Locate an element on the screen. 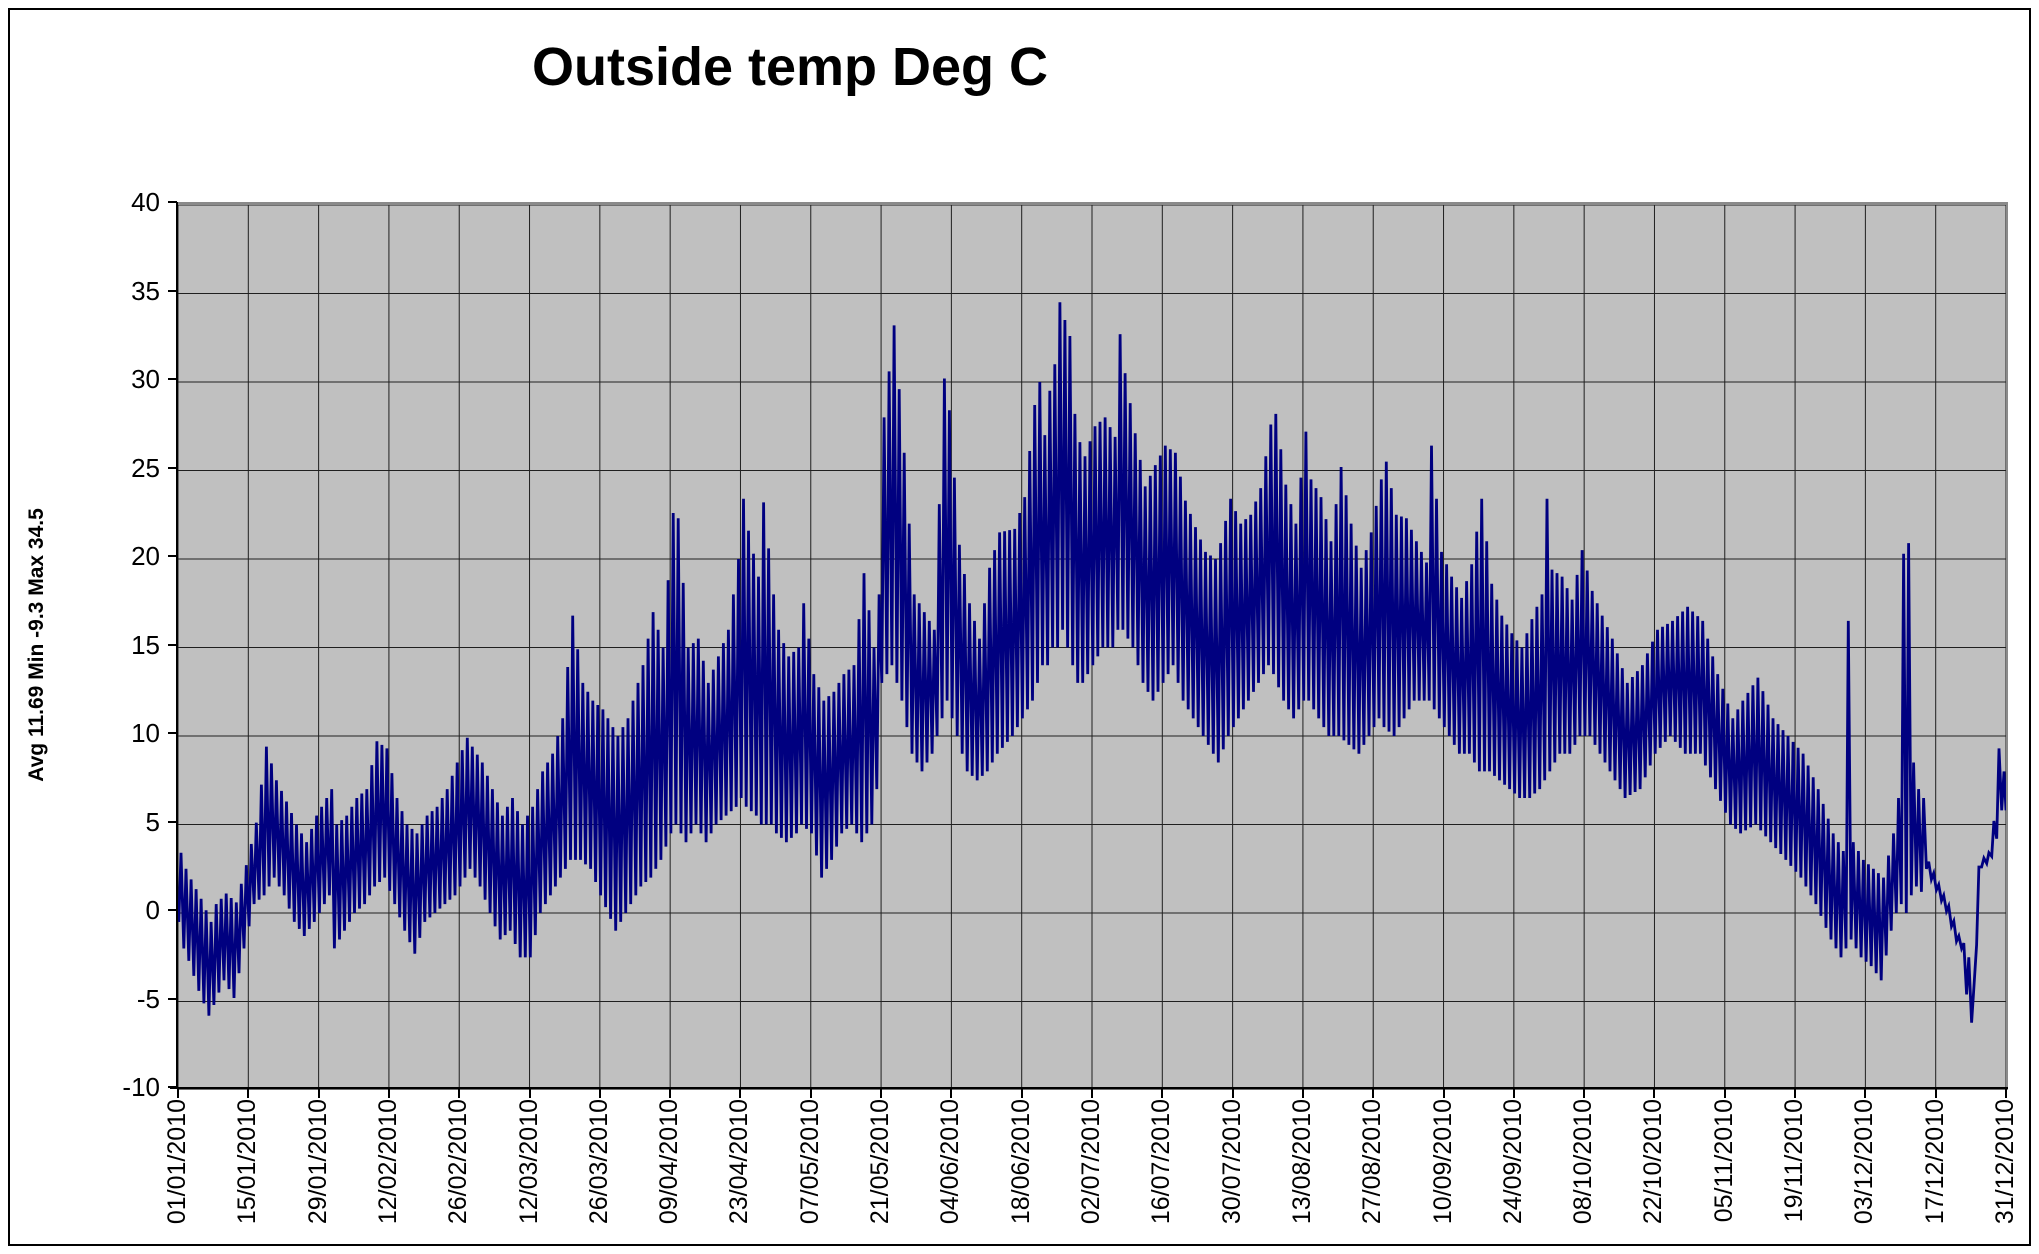 This screenshot has height=1254, width=2039. y-tick-label: 20 is located at coordinates (145, 556).